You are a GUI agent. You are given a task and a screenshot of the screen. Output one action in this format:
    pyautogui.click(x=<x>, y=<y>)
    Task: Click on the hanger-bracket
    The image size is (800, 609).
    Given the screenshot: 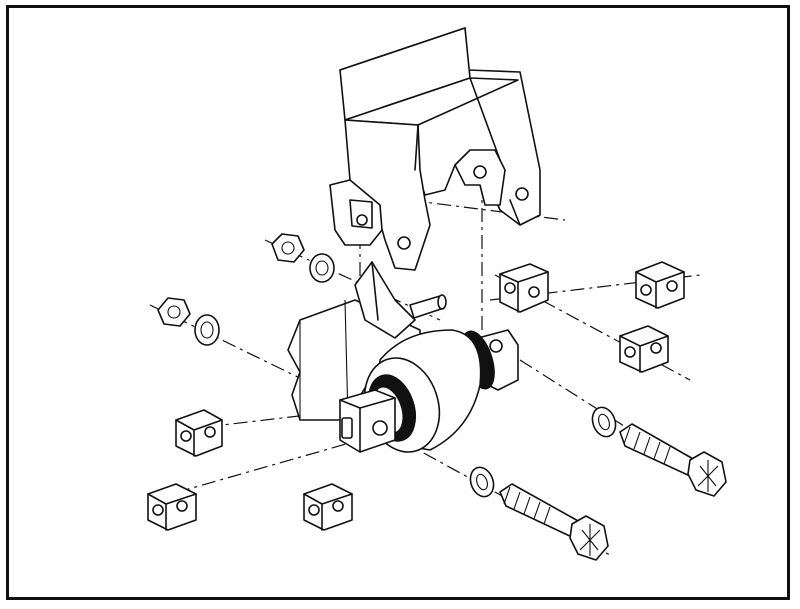 What is the action you would take?
    pyautogui.click(x=435, y=149)
    